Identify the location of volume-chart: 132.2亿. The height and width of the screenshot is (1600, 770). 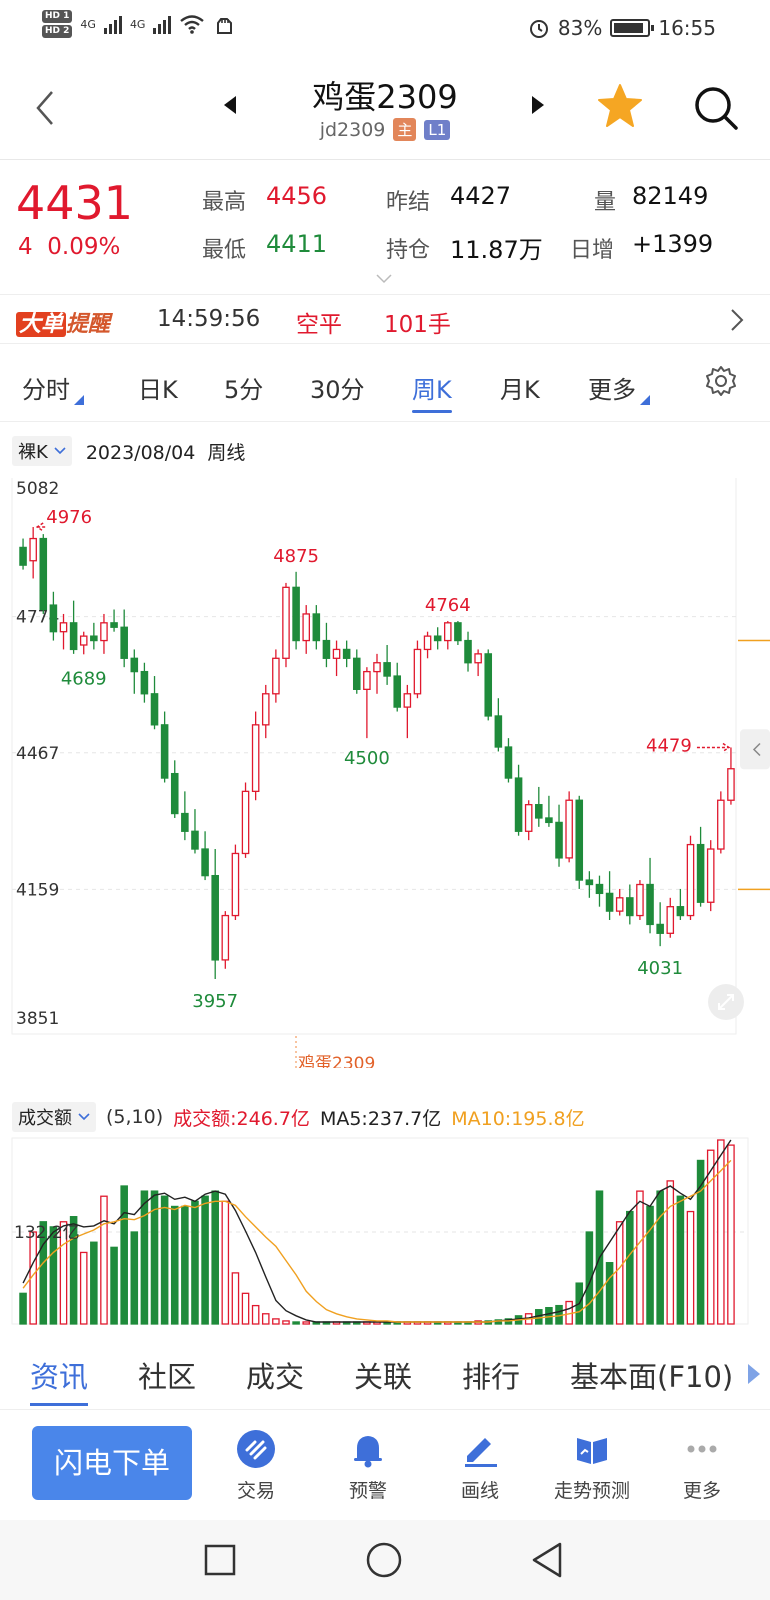
(385, 1233).